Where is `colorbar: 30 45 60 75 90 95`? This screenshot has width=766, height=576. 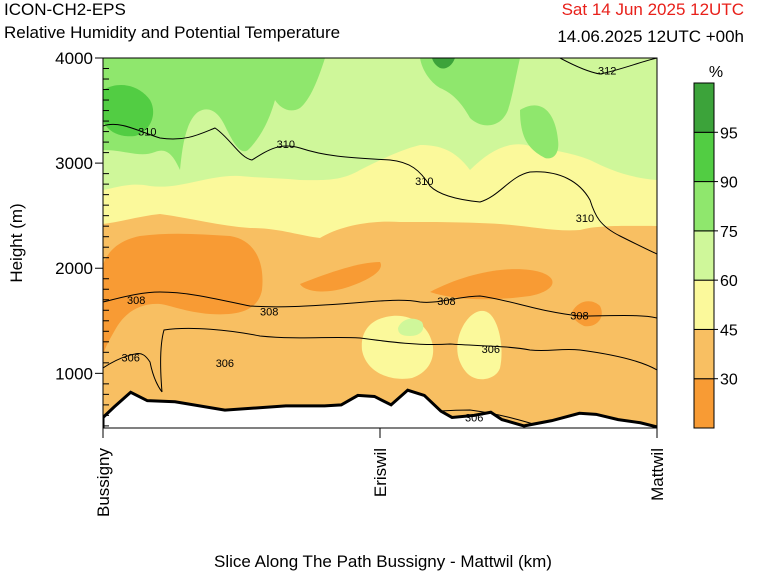 colorbar: 30 45 60 75 90 95 is located at coordinates (715, 255).